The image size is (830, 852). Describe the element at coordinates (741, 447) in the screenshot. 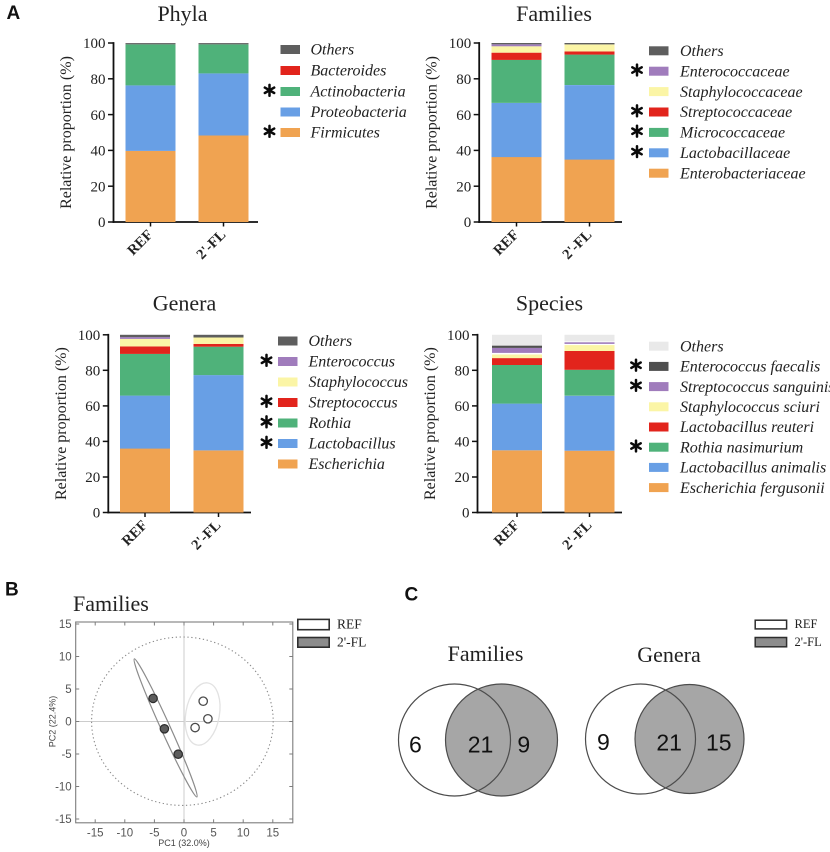

I see `svg-text: Rothia nasimurium` at that location.